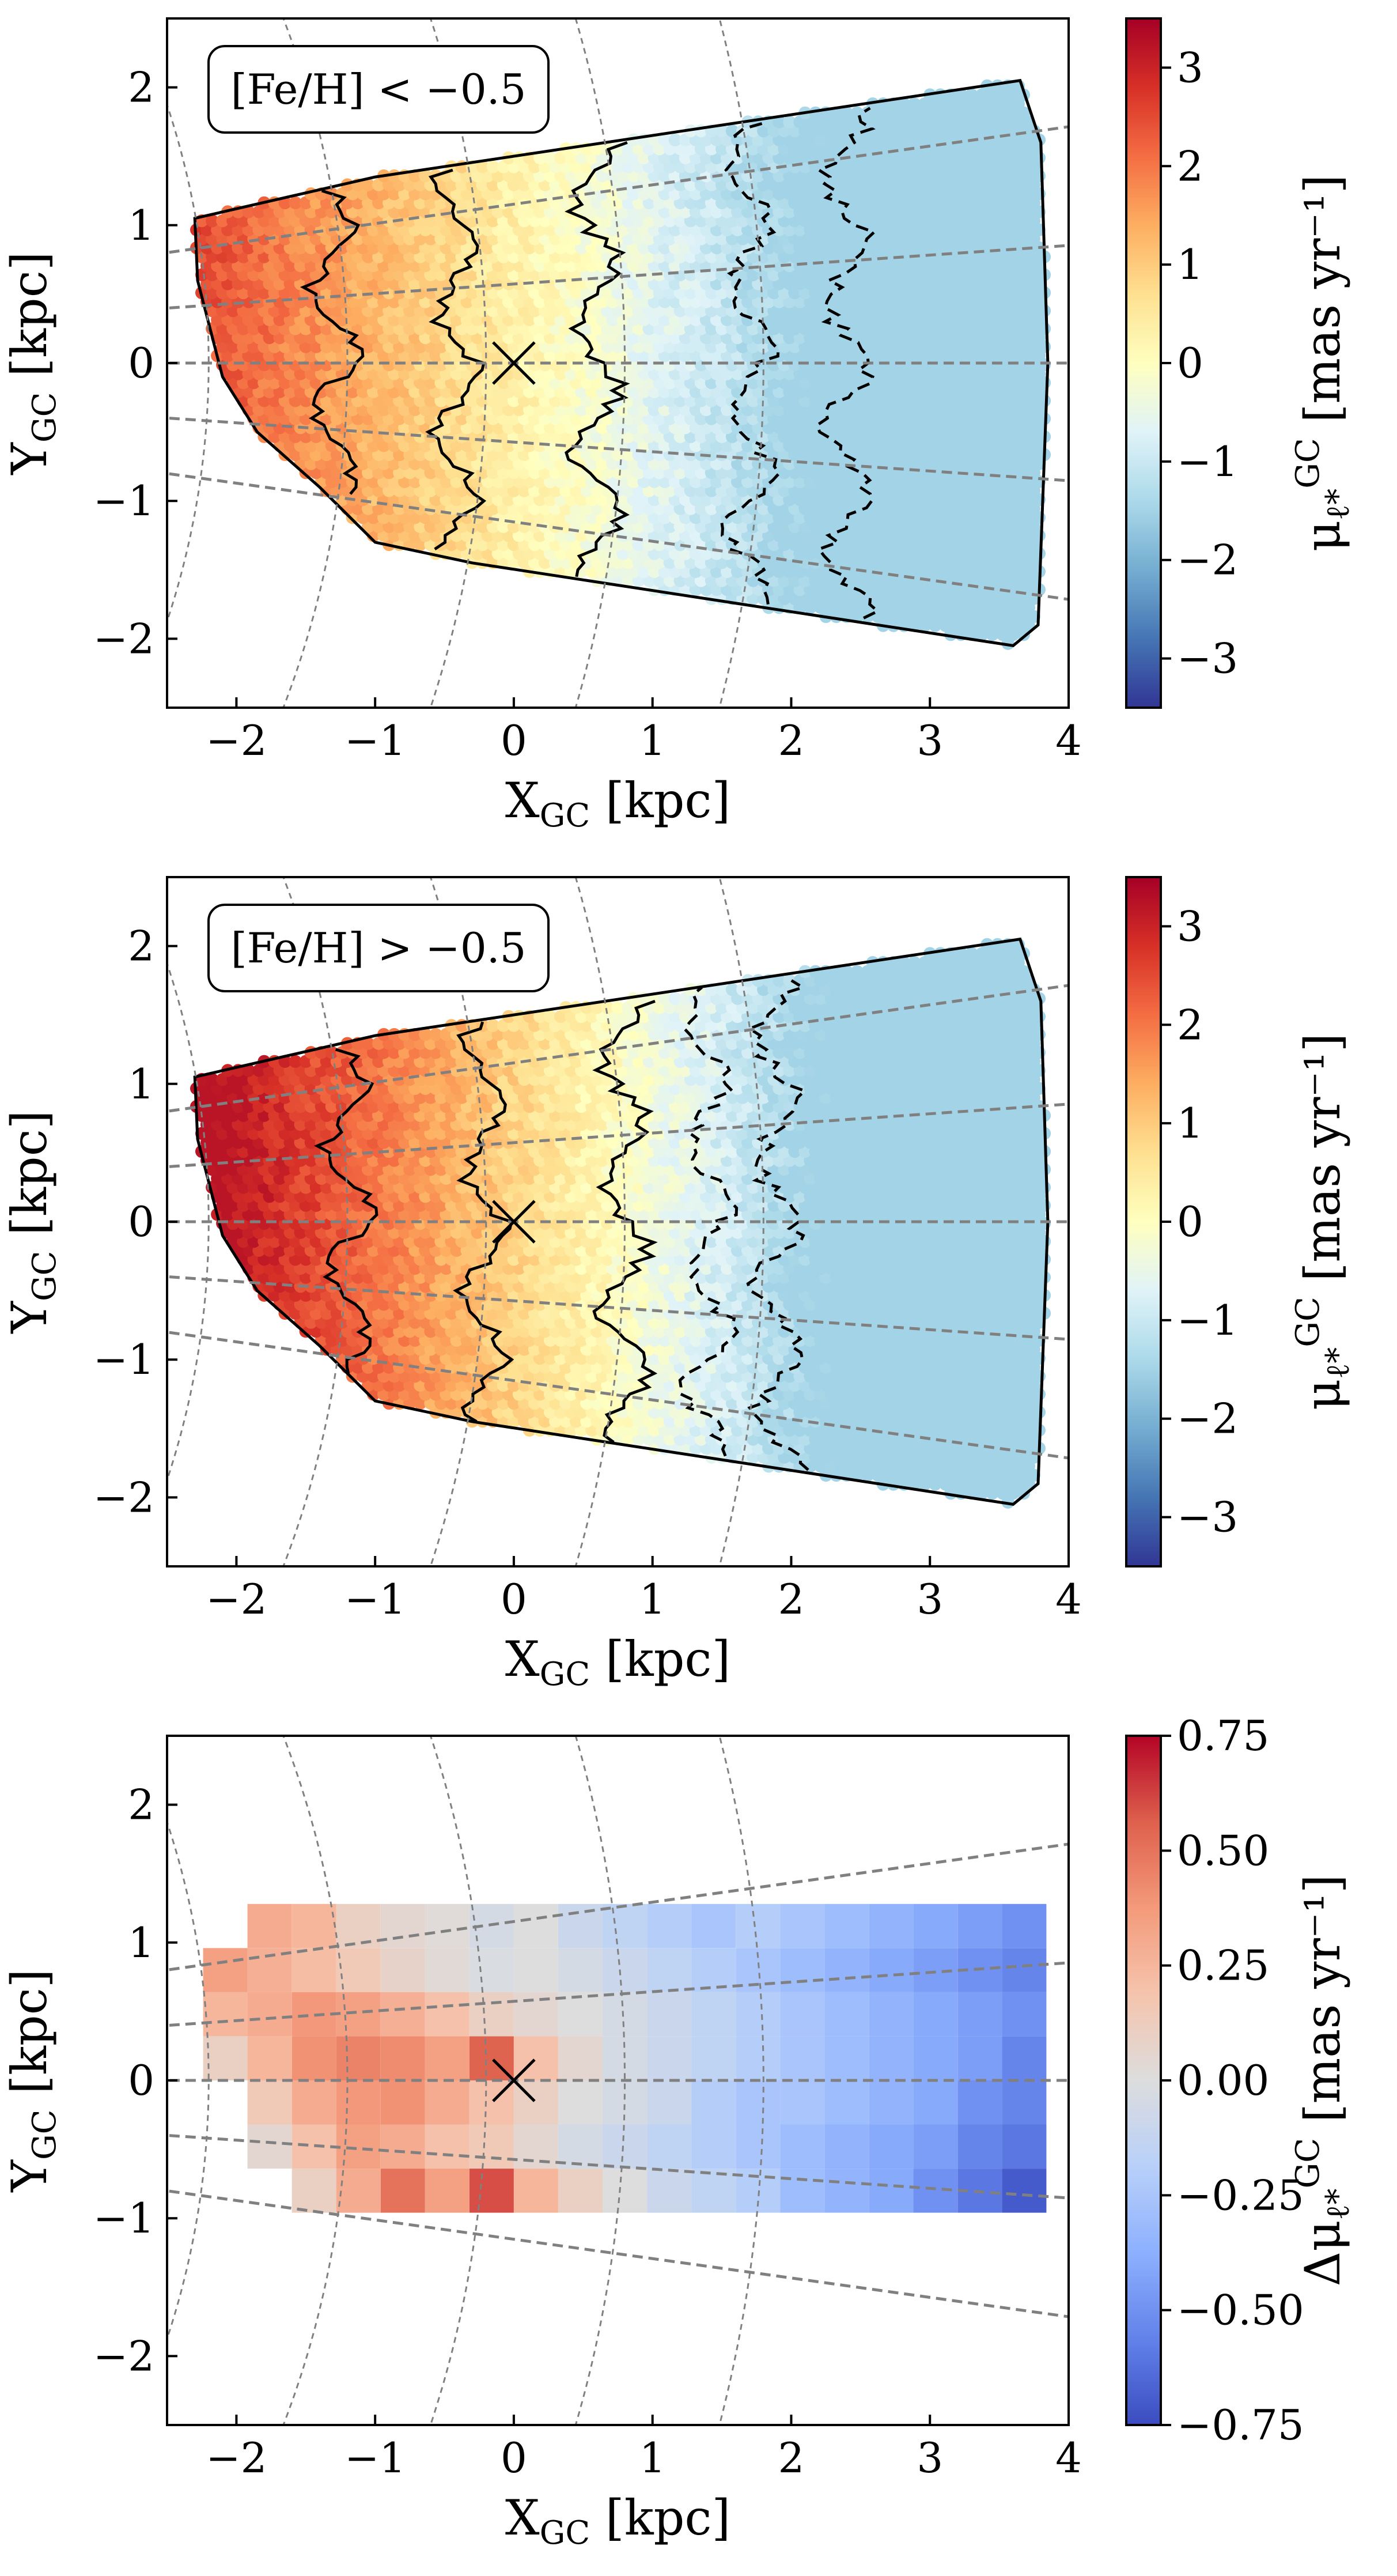 The image size is (1397, 2576). What do you see at coordinates (1323, 363) in the screenshot?
I see `colorbar-label: μℓ*GC [mas yr⁻¹]` at bounding box center [1323, 363].